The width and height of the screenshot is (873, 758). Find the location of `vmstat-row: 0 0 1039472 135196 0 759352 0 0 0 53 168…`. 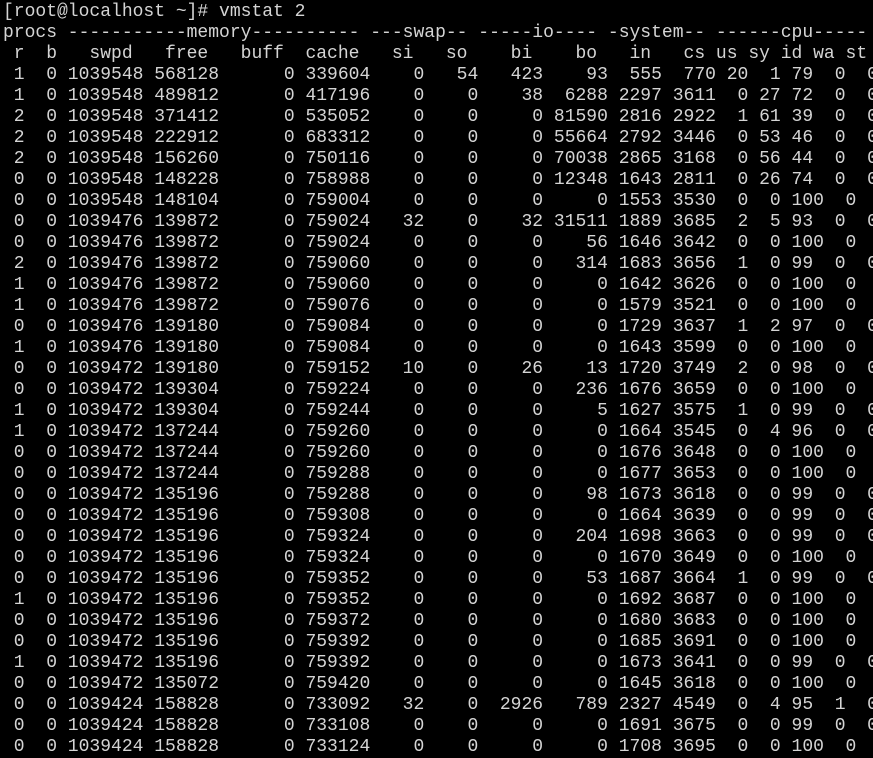

vmstat-row: 0 0 1039472 135196 0 759352 0 0 0 53 168… is located at coordinates (438, 579).